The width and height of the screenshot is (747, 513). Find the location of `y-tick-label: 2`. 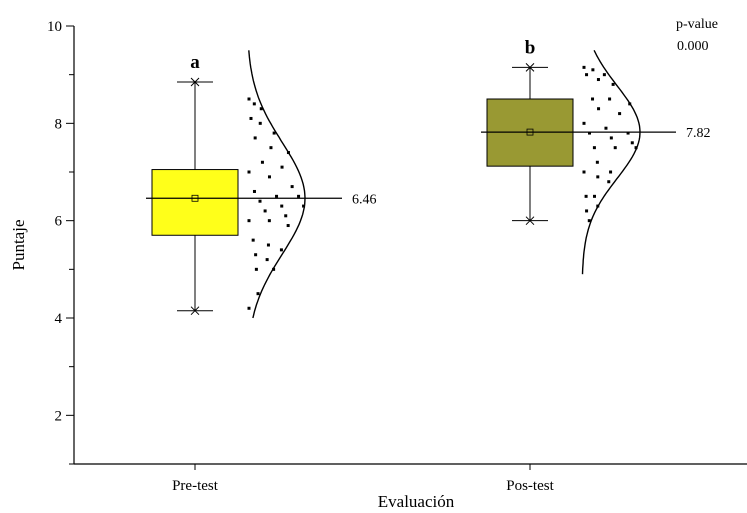

y-tick-label: 2 is located at coordinates (59, 416).